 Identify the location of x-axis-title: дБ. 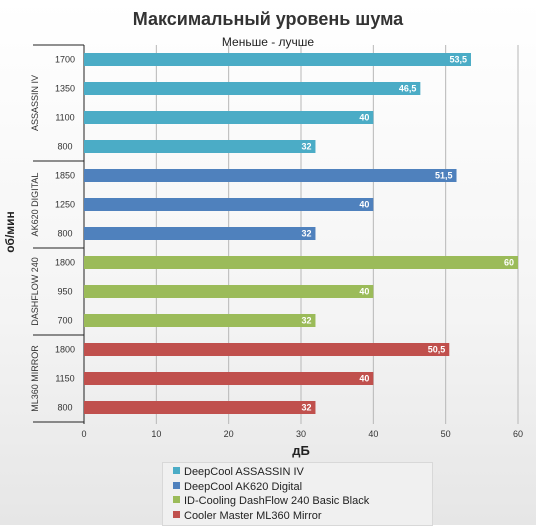
(301, 450).